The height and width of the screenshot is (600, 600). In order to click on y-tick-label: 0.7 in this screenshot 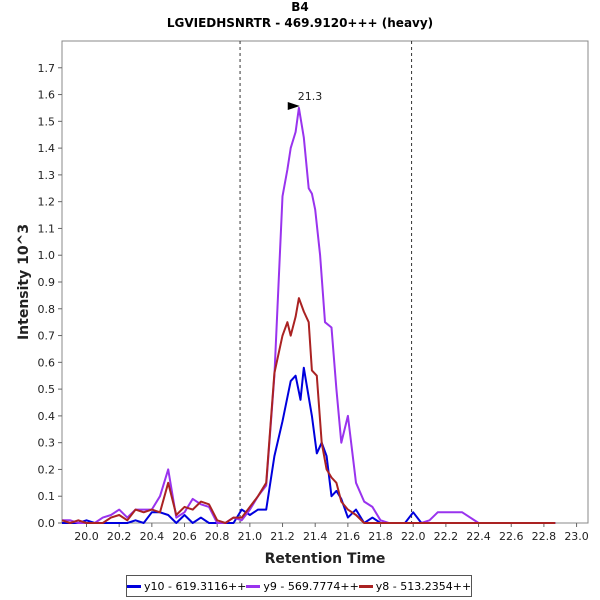, I will do `click(47, 336)`.